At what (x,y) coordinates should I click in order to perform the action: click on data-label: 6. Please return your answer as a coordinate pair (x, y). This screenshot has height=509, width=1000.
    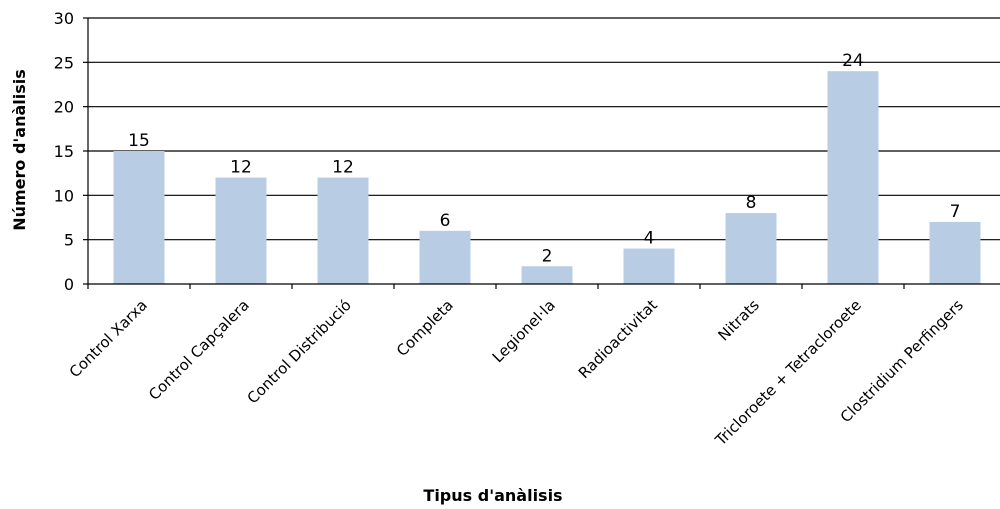
    Looking at the image, I should click on (445, 221).